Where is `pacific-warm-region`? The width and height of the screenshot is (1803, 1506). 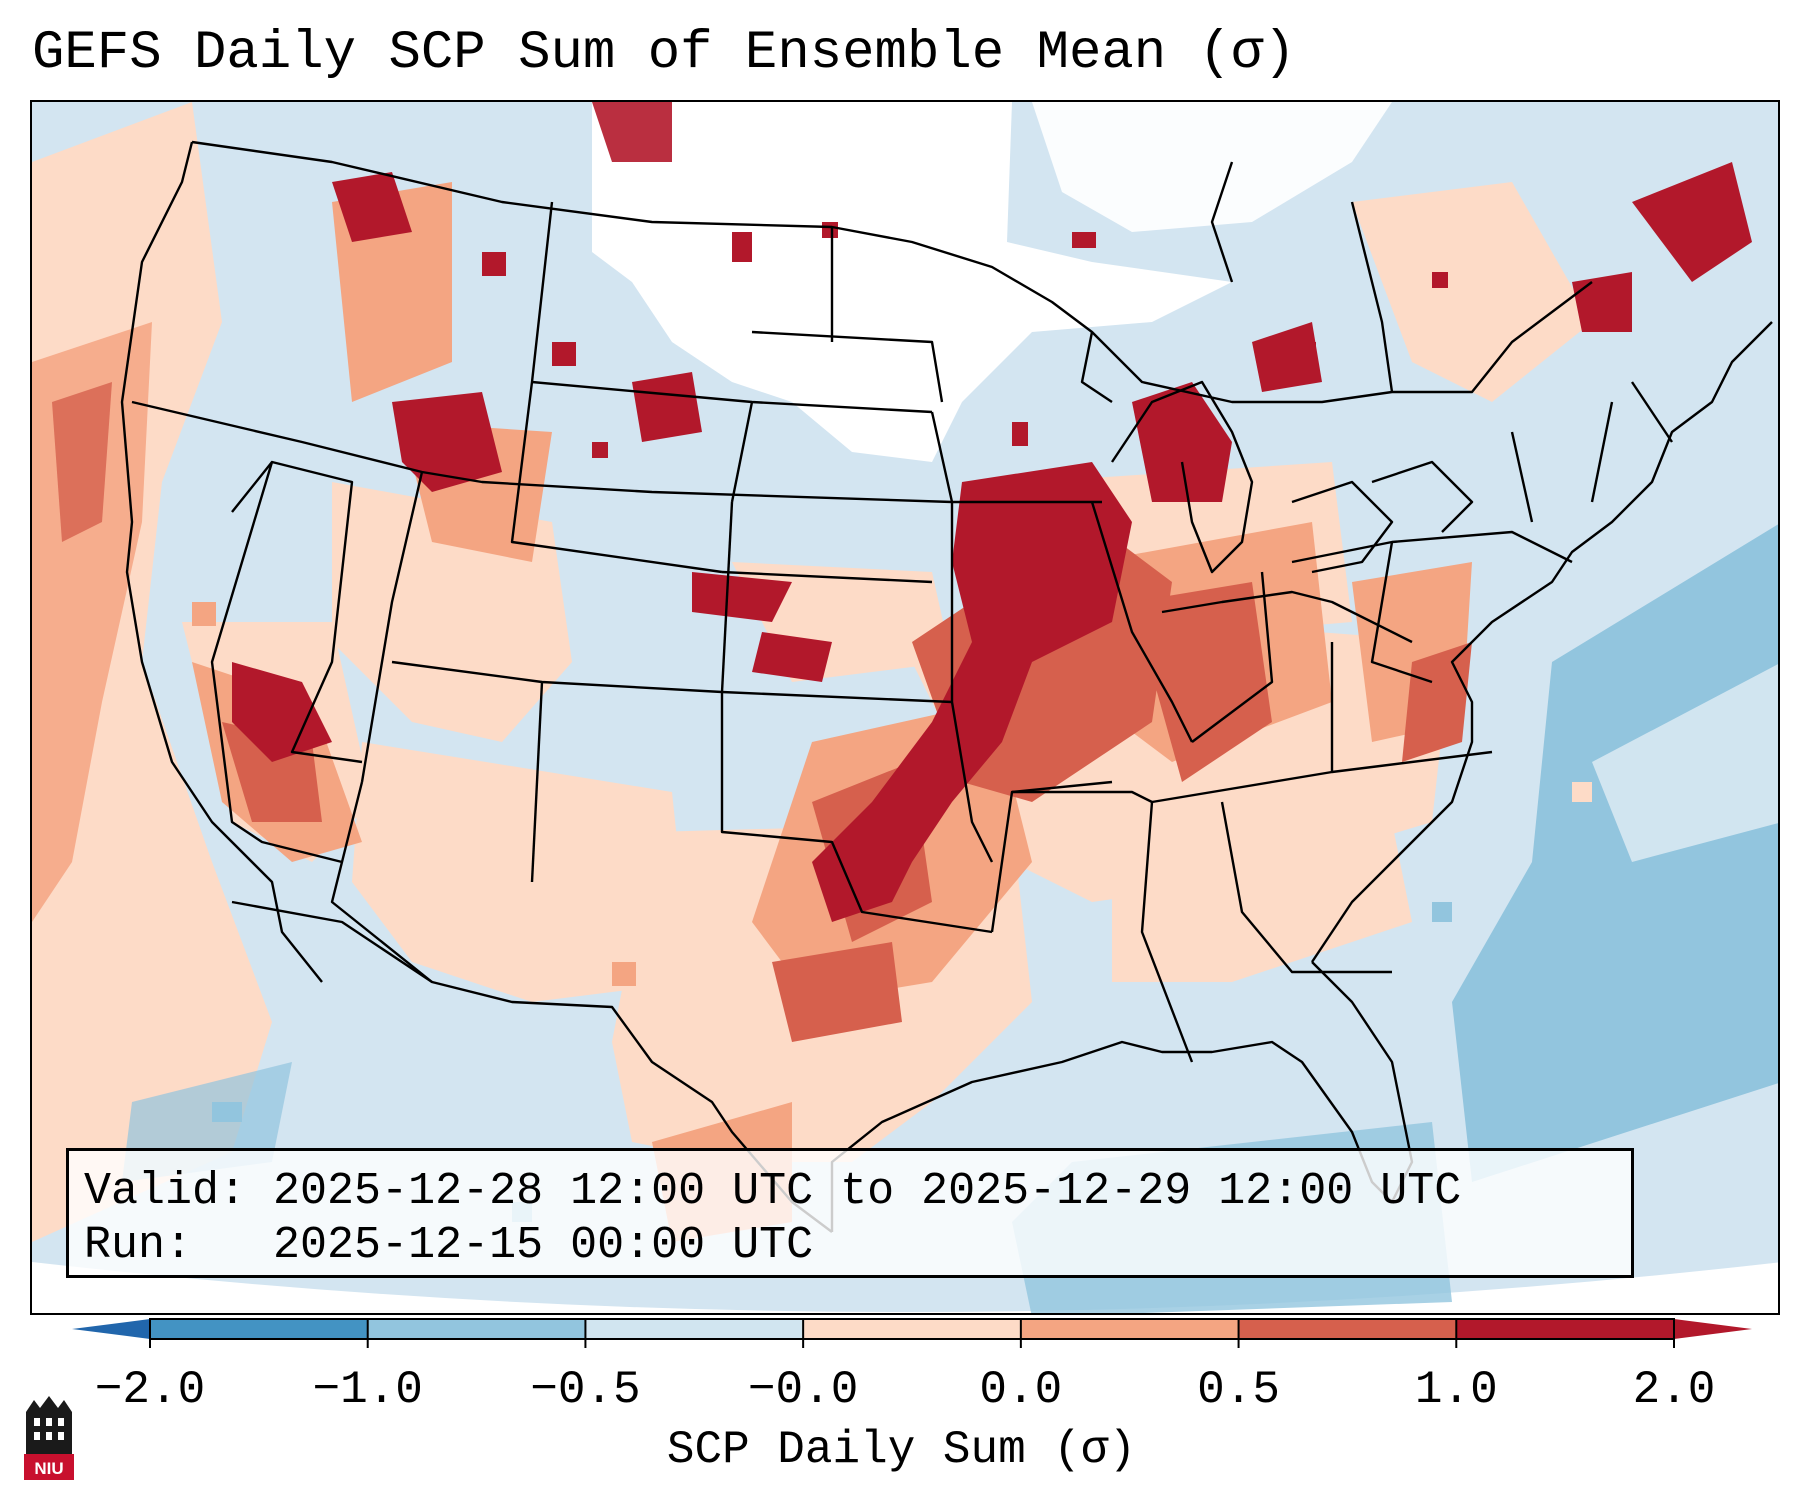
pacific-warm-region is located at coordinates (152, 672).